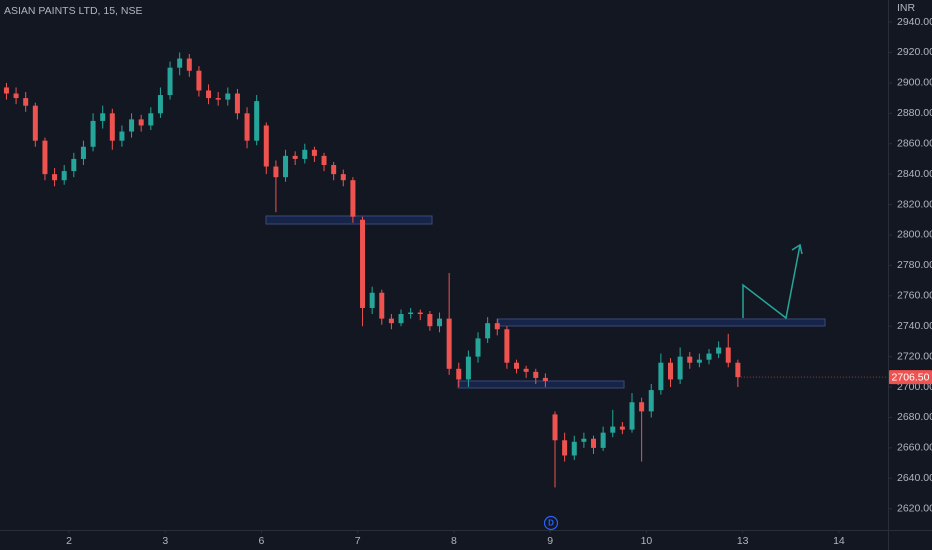  Describe the element at coordinates (914, 52) in the screenshot. I see `y-tick-label: 2920.00` at that location.